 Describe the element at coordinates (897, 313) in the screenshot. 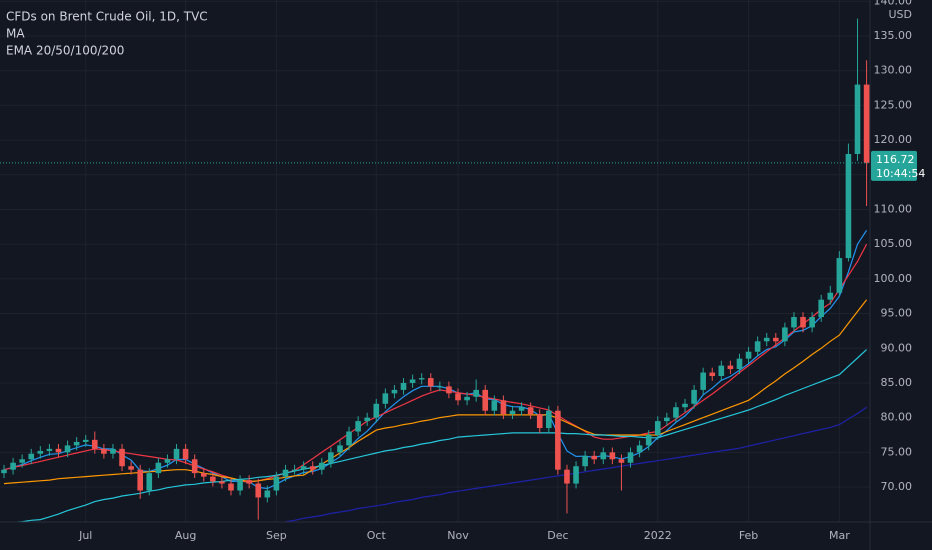

I see `y-tick-label: 95.00` at that location.